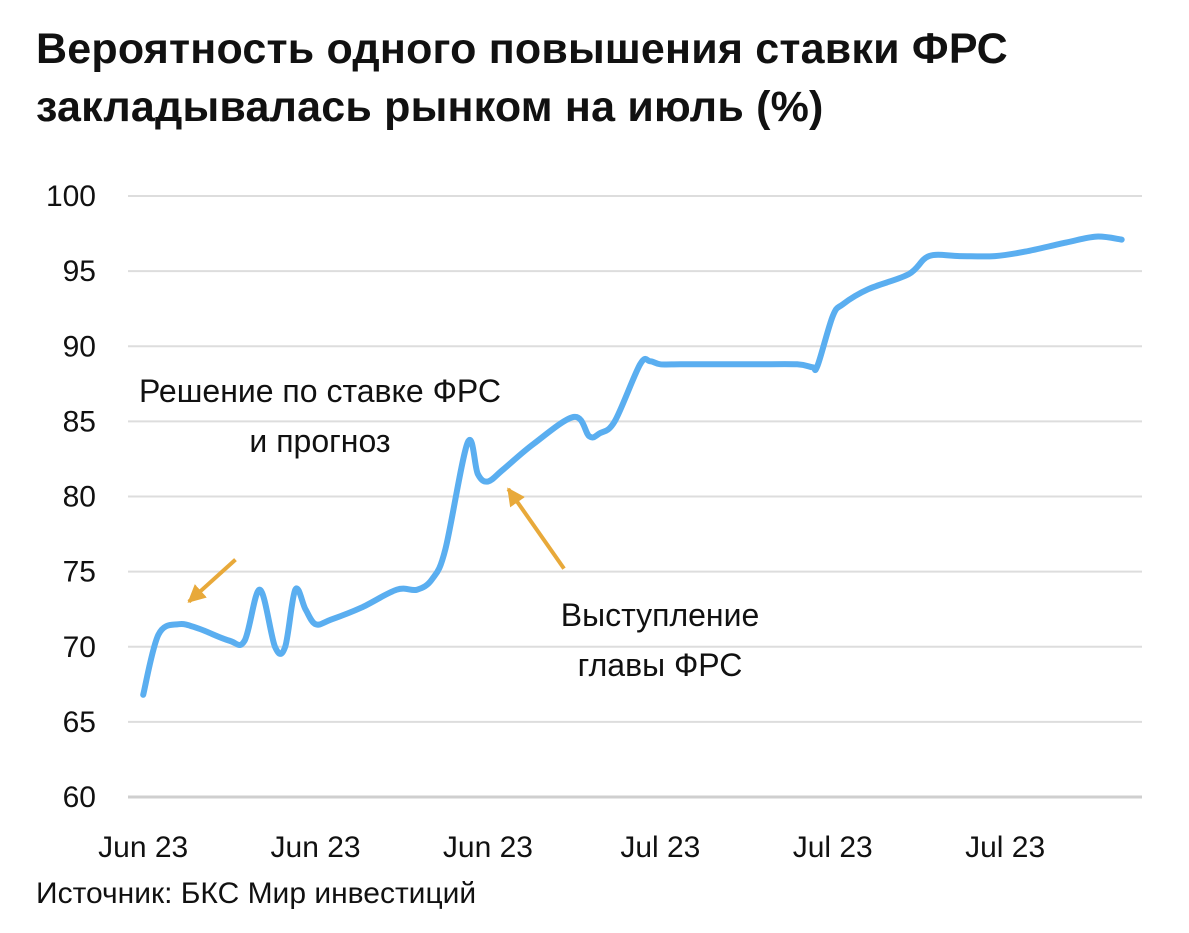 The image size is (1189, 933). What do you see at coordinates (571, 847) in the screenshot?
I see `x-axis-ticks: Jun 23 Jun 23 Jun 23 Jul 23 Jul 23 Jul 23` at bounding box center [571, 847].